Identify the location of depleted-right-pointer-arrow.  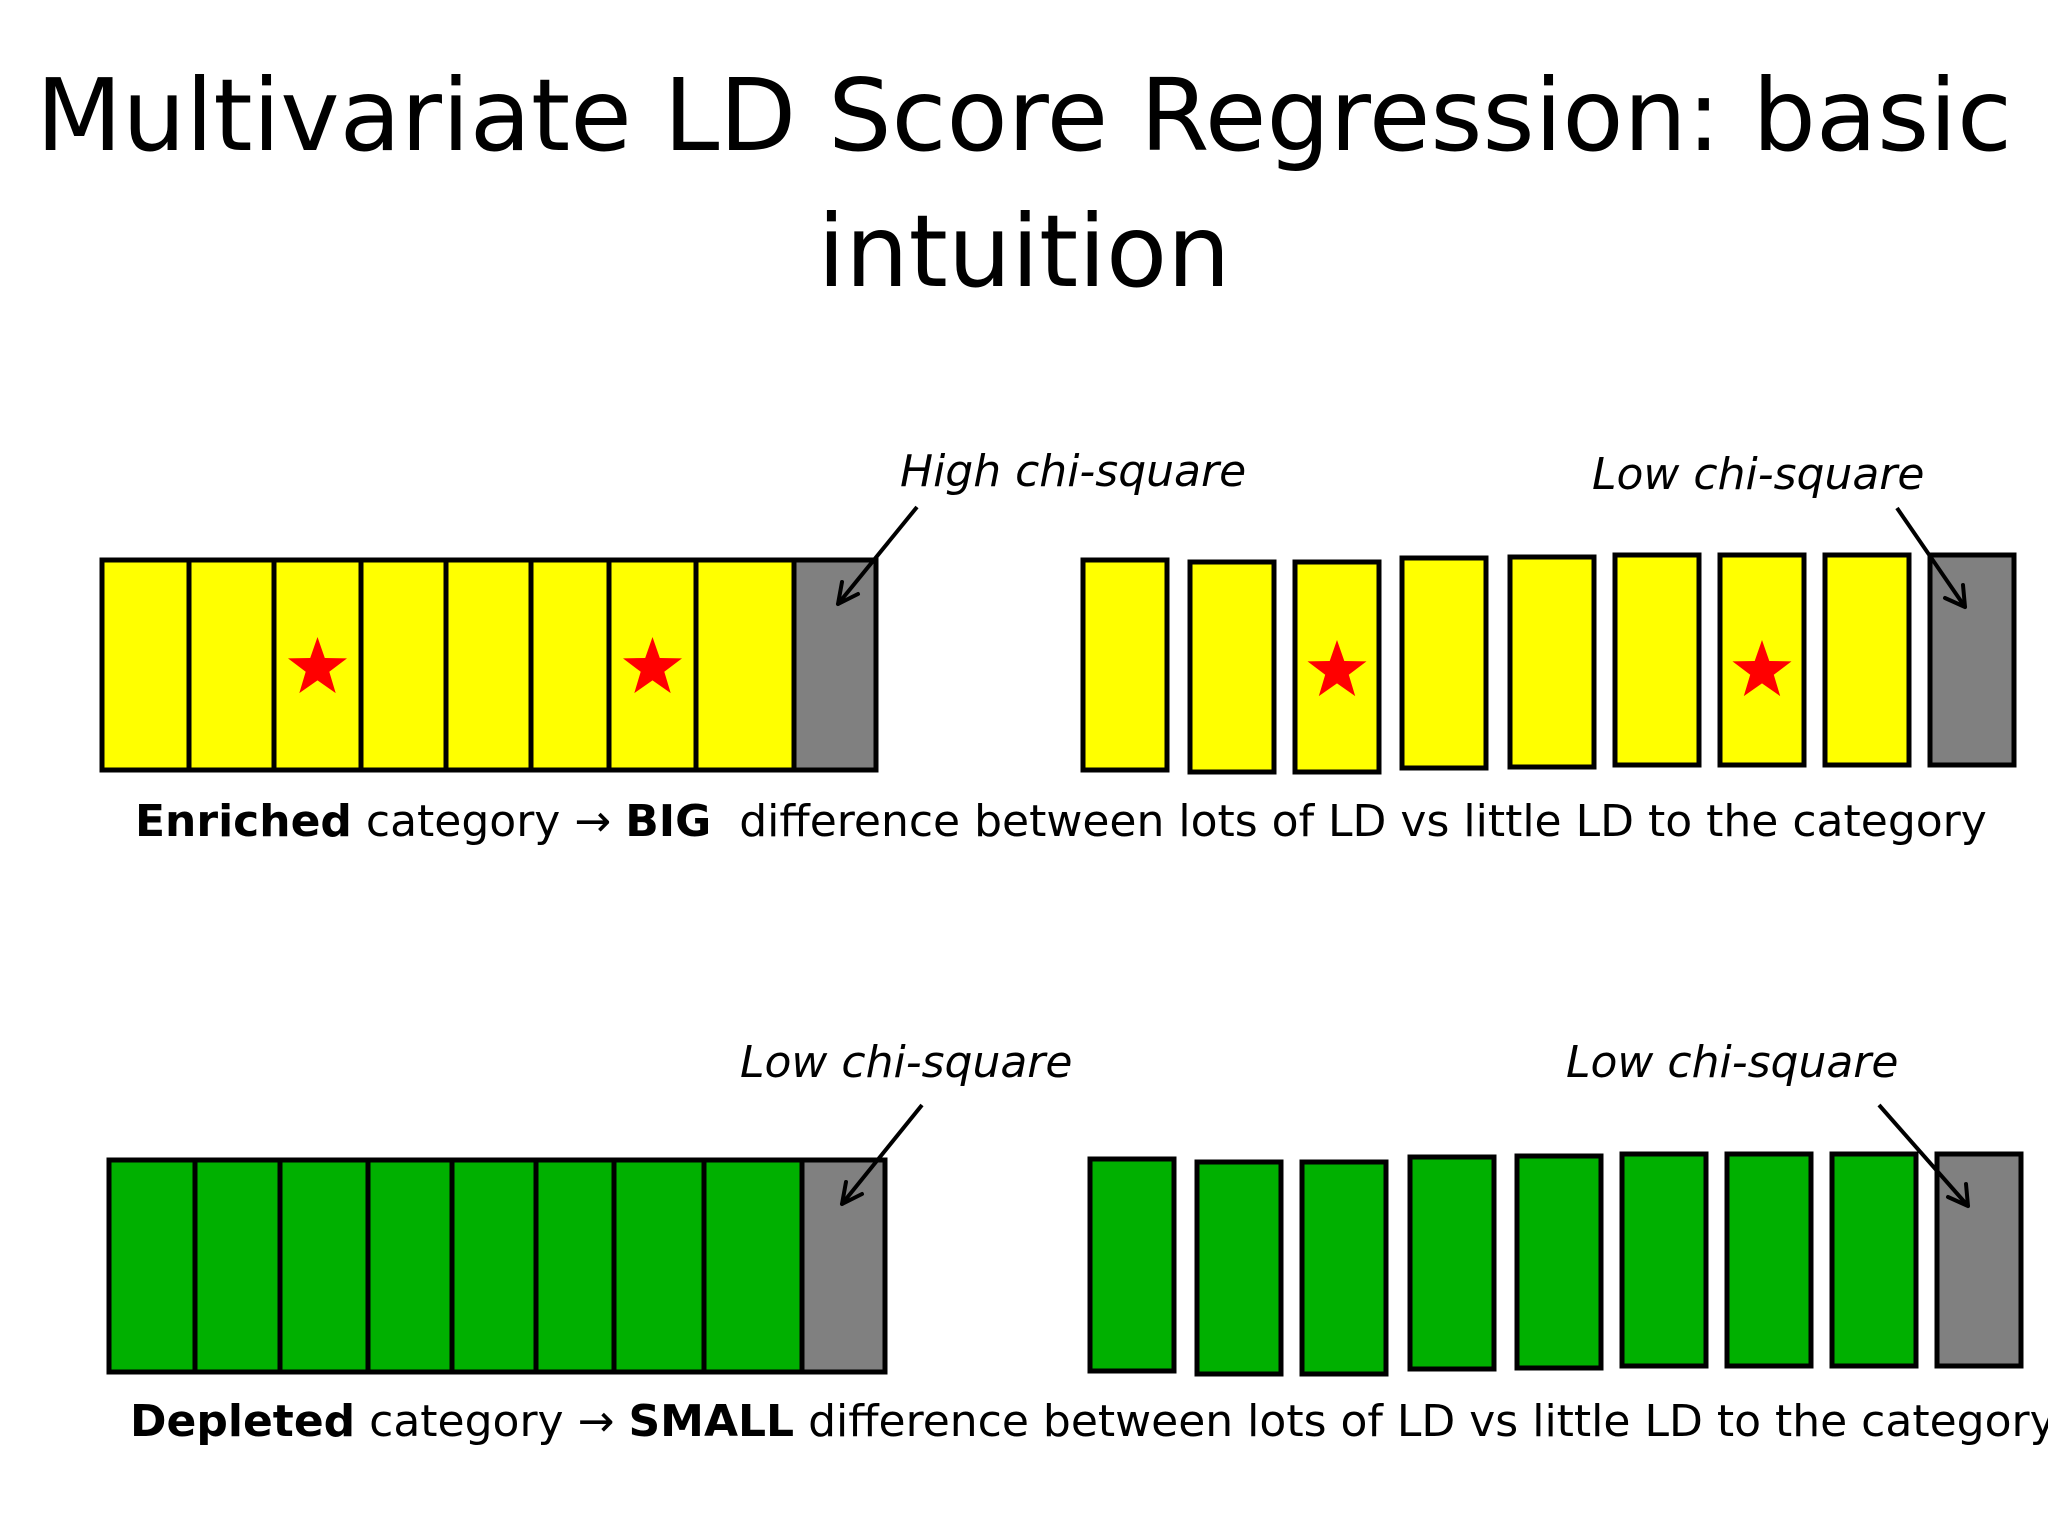
(1923, 1155).